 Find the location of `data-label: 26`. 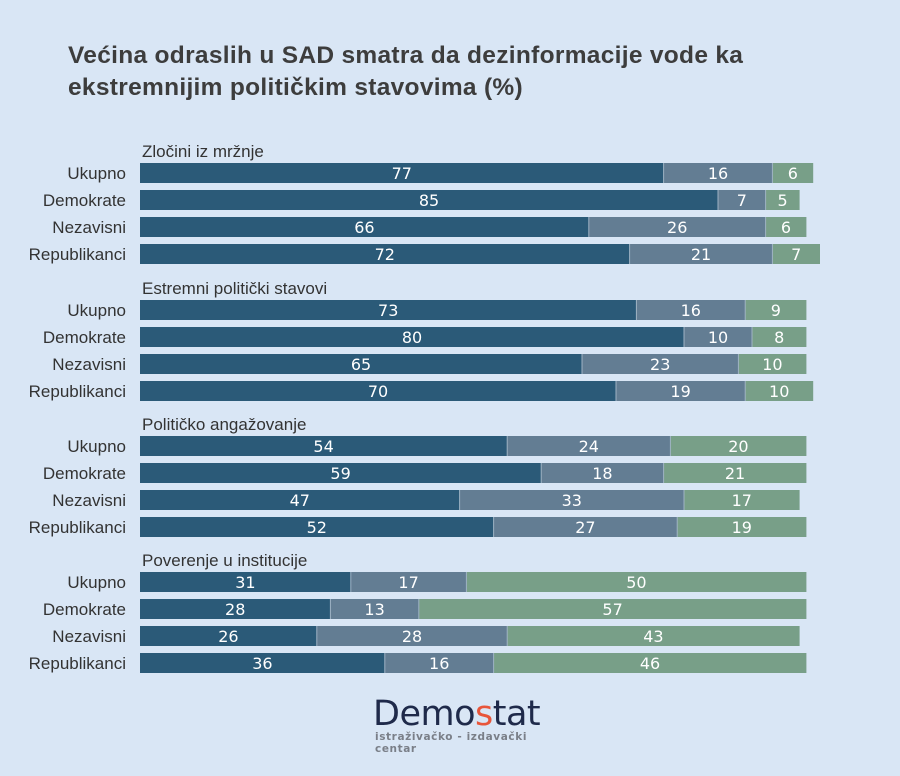

data-label: 26 is located at coordinates (228, 636).